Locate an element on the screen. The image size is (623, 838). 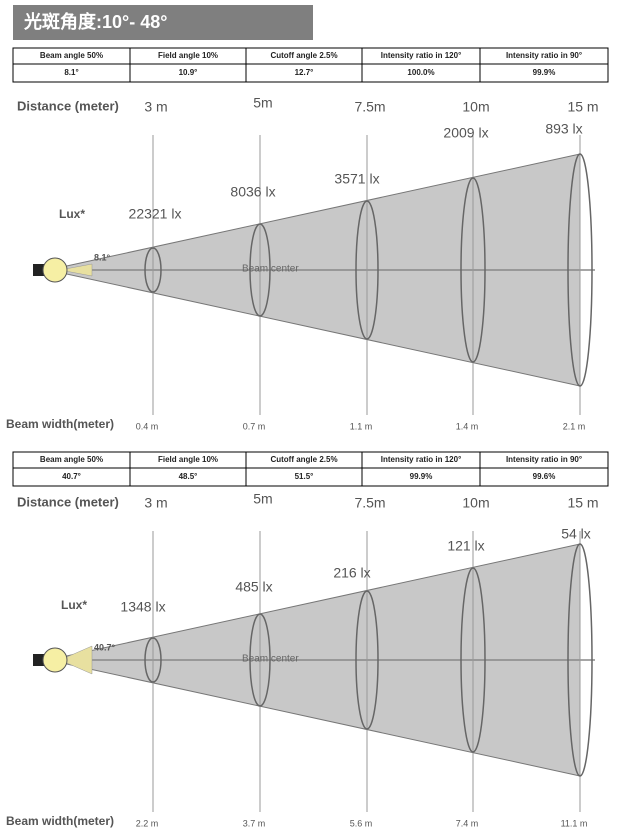
beam-width: 5.6 m is located at coordinates (361, 823).